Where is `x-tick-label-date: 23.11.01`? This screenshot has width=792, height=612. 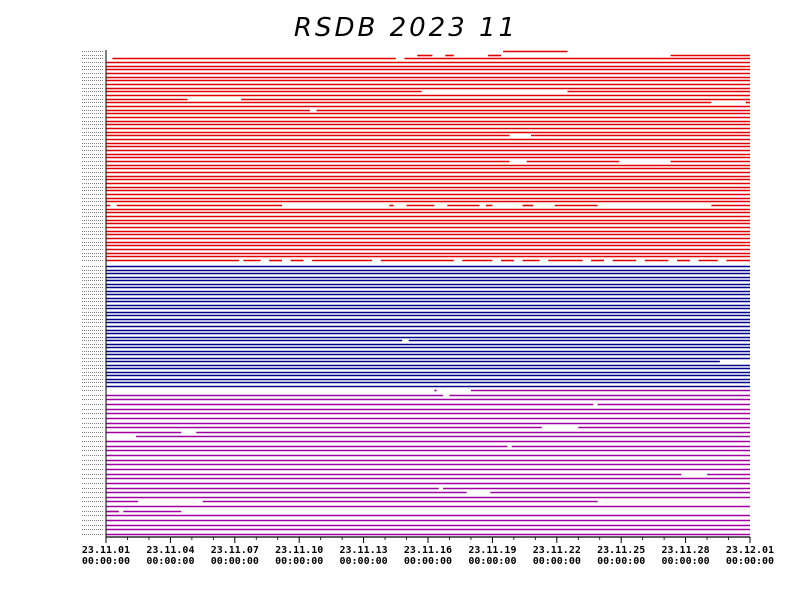
x-tick-label-date: 23.11.01 is located at coordinates (106, 550).